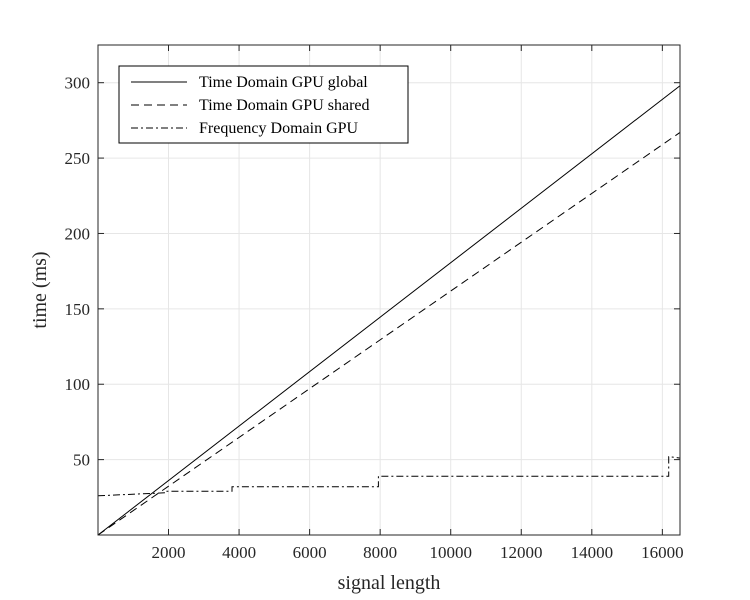  Describe the element at coordinates (450, 552) in the screenshot. I see `x-tick-label: 10000` at that location.